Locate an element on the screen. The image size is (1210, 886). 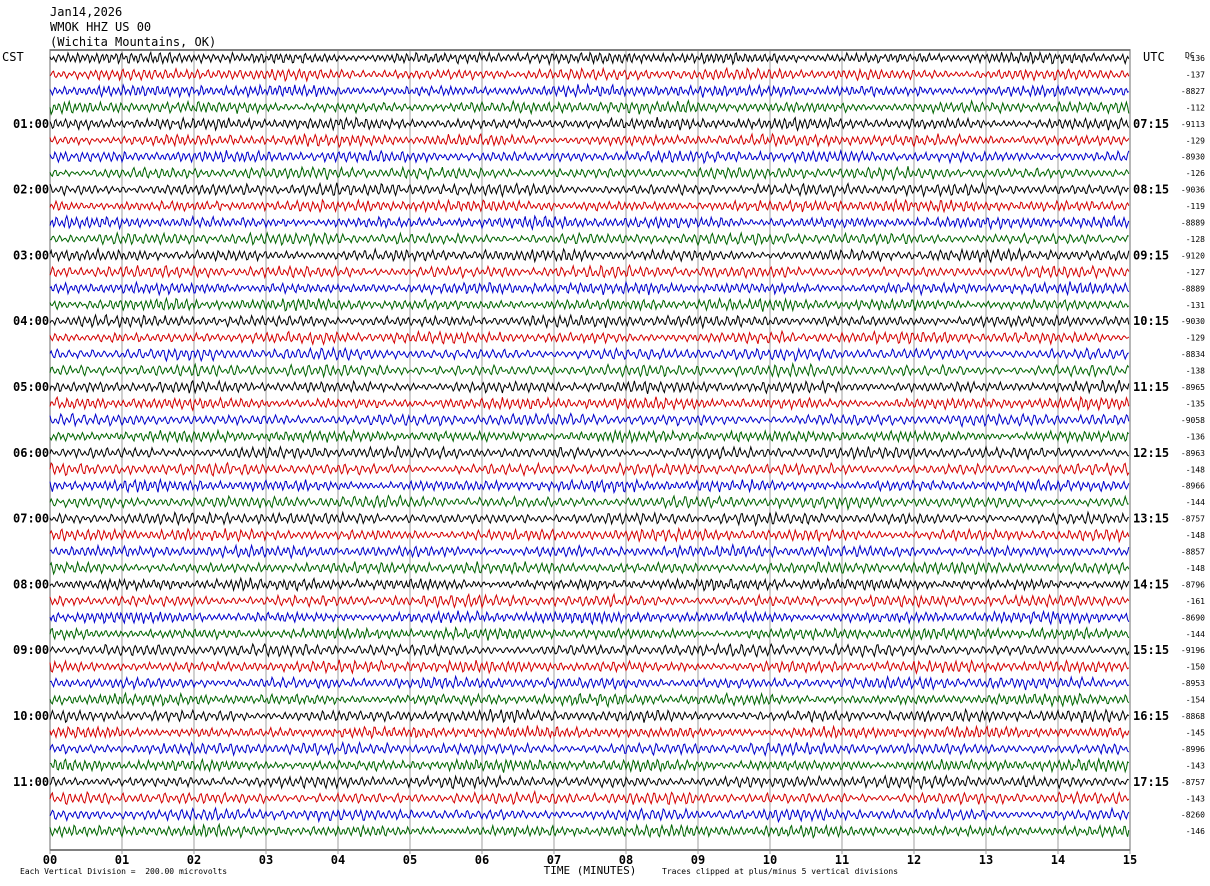
x-tick-label: 01 is located at coordinates (122, 860).